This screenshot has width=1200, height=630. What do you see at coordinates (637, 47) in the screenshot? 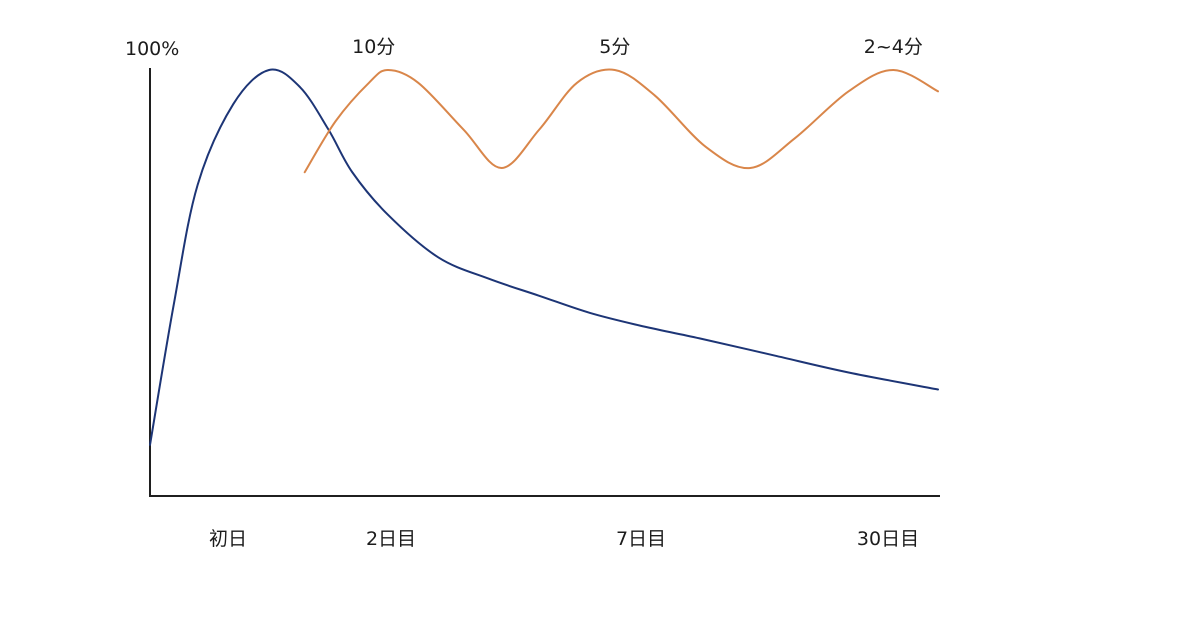
I see `annotation-labels: 10分 5分 2~4分` at bounding box center [637, 47].